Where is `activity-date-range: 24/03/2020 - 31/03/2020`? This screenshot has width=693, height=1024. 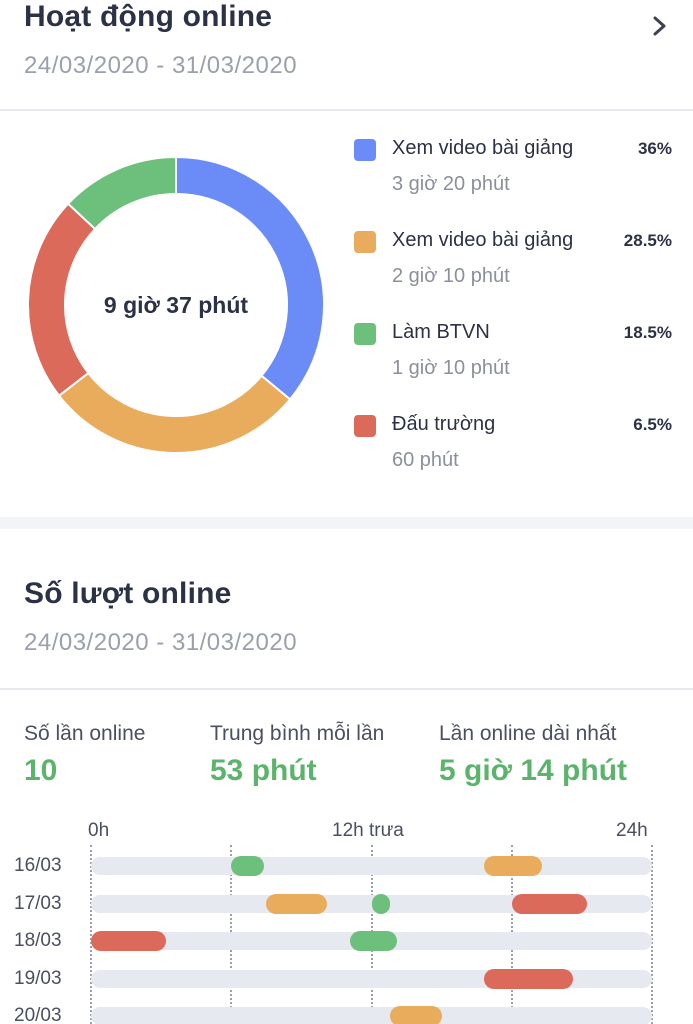 activity-date-range: 24/03/2020 - 31/03/2020 is located at coordinates (161, 65).